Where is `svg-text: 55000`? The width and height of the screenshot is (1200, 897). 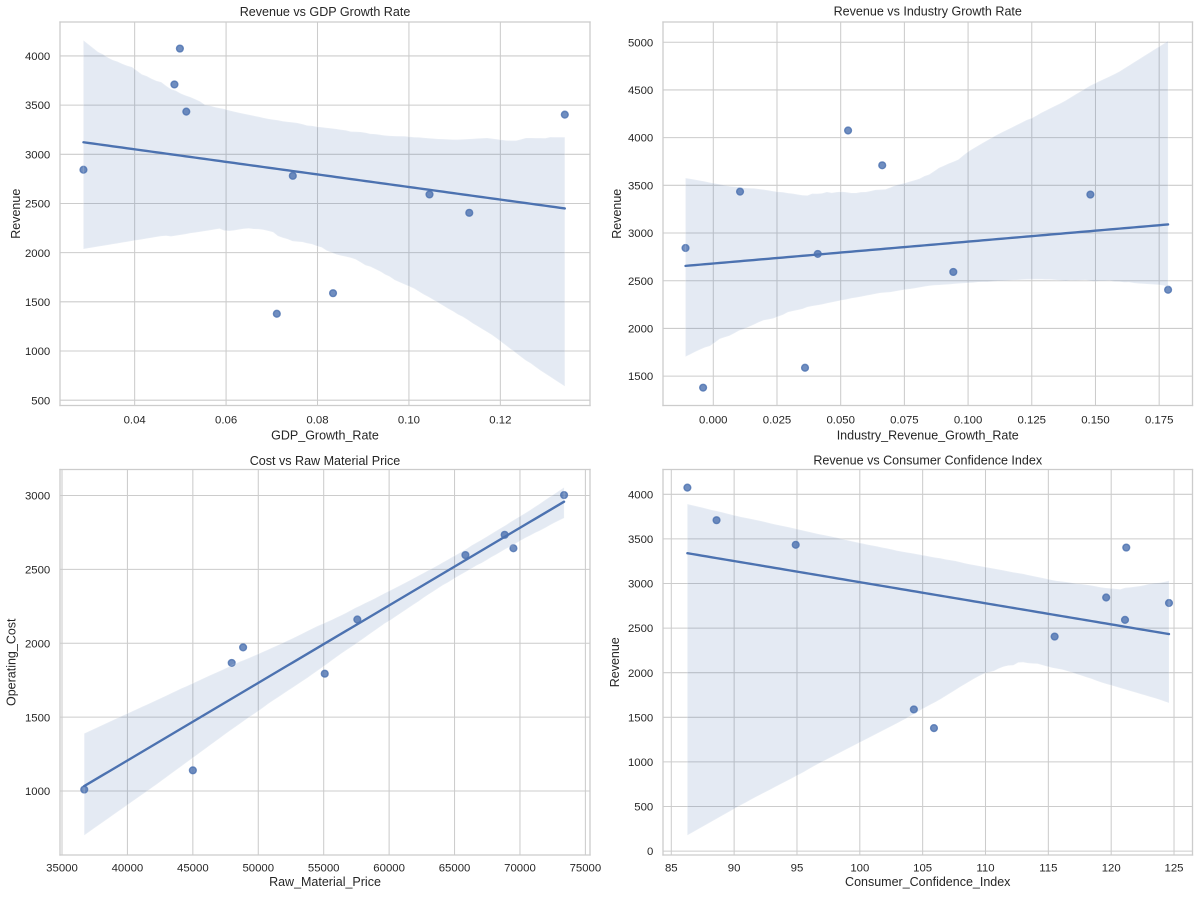 svg-text: 55000 is located at coordinates (324, 868).